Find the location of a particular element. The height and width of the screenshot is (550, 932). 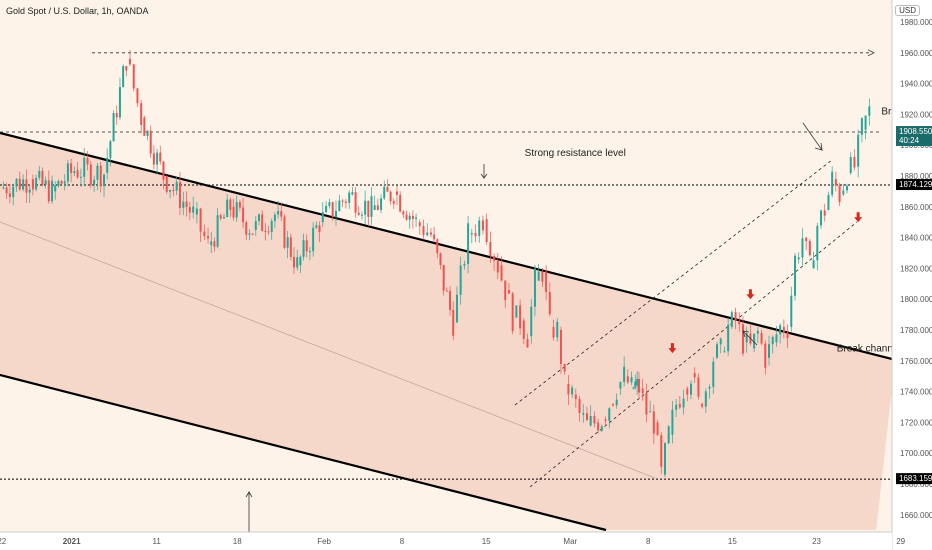

x-tick-label: 18 is located at coordinates (237, 541).